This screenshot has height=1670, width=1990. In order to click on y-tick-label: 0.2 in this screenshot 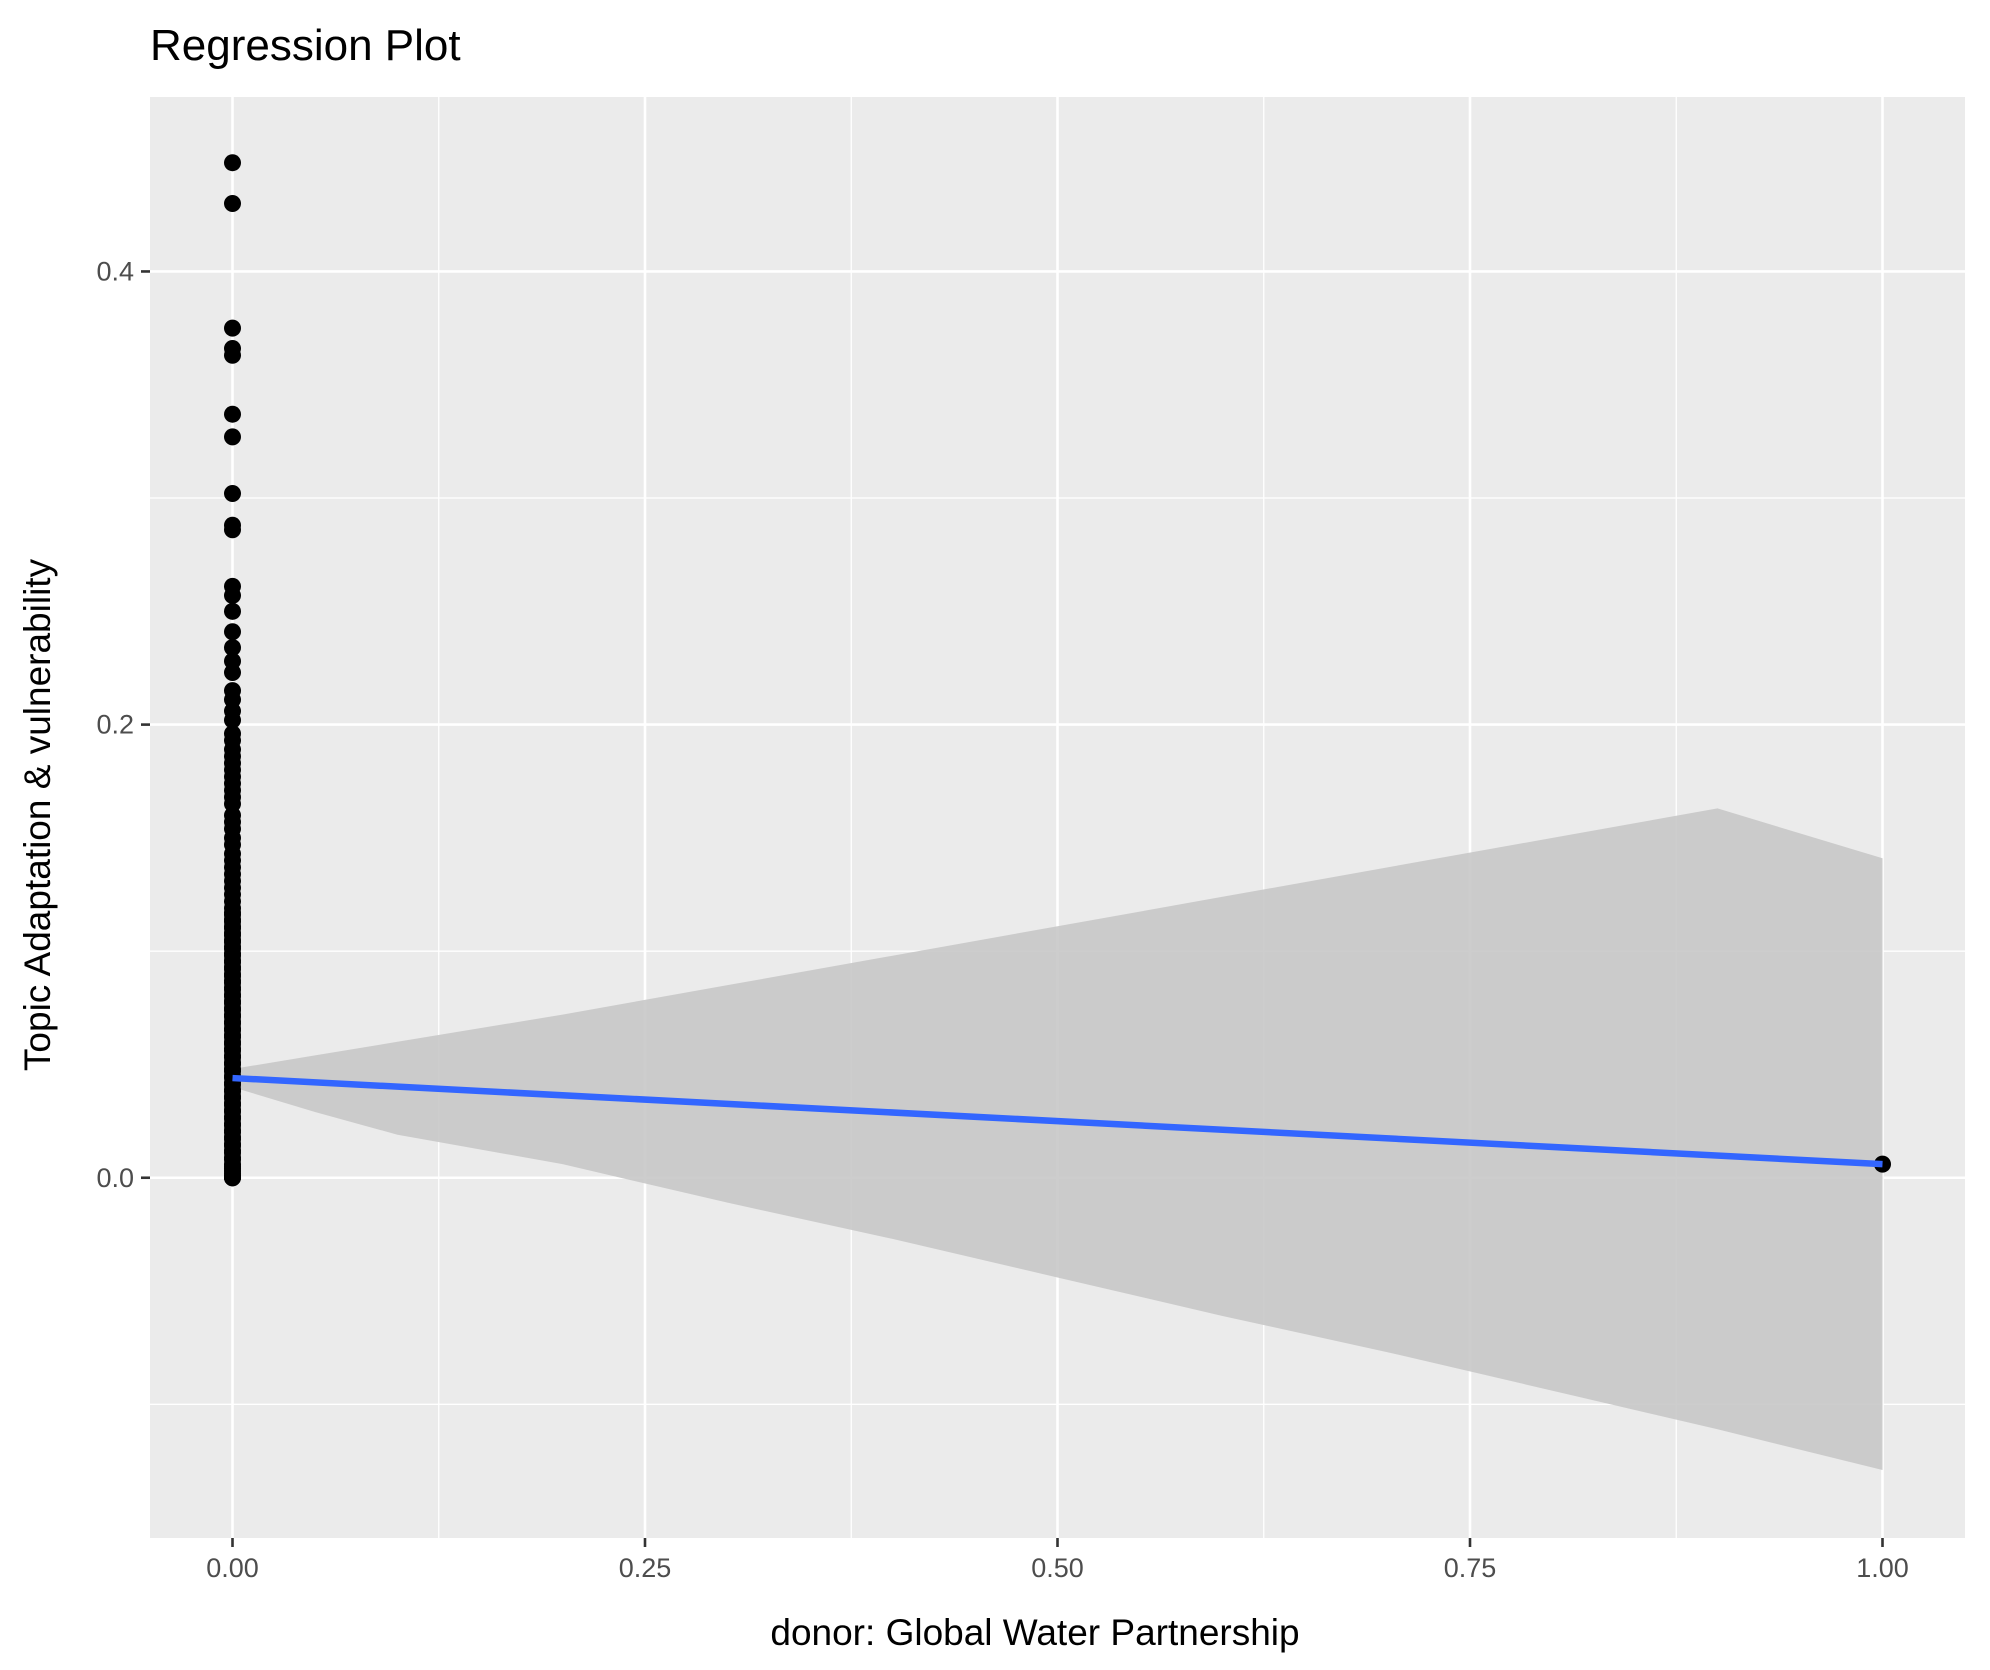, I will do `click(115, 725)`.